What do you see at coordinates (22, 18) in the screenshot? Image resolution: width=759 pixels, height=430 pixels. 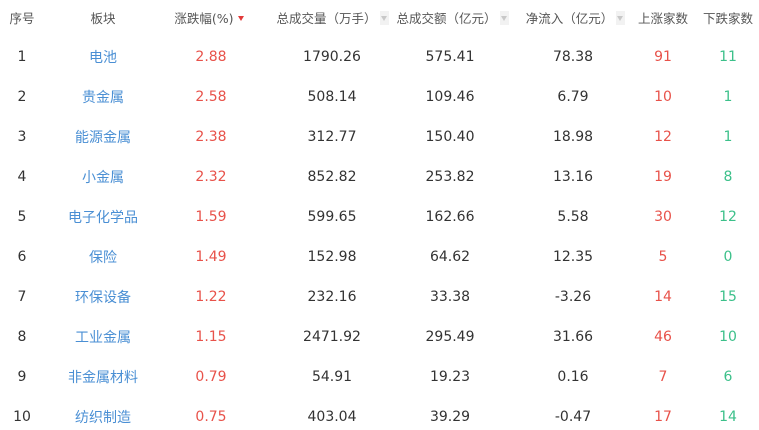 I see `header-rank: 序号` at bounding box center [22, 18].